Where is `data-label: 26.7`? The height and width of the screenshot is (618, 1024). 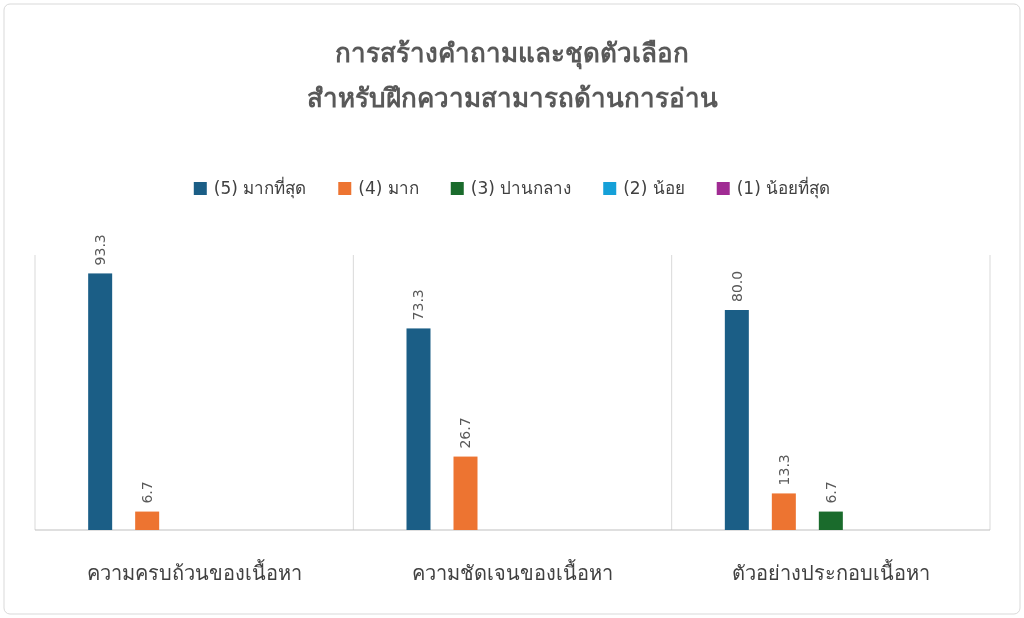
data-label: 26.7 is located at coordinates (465, 433).